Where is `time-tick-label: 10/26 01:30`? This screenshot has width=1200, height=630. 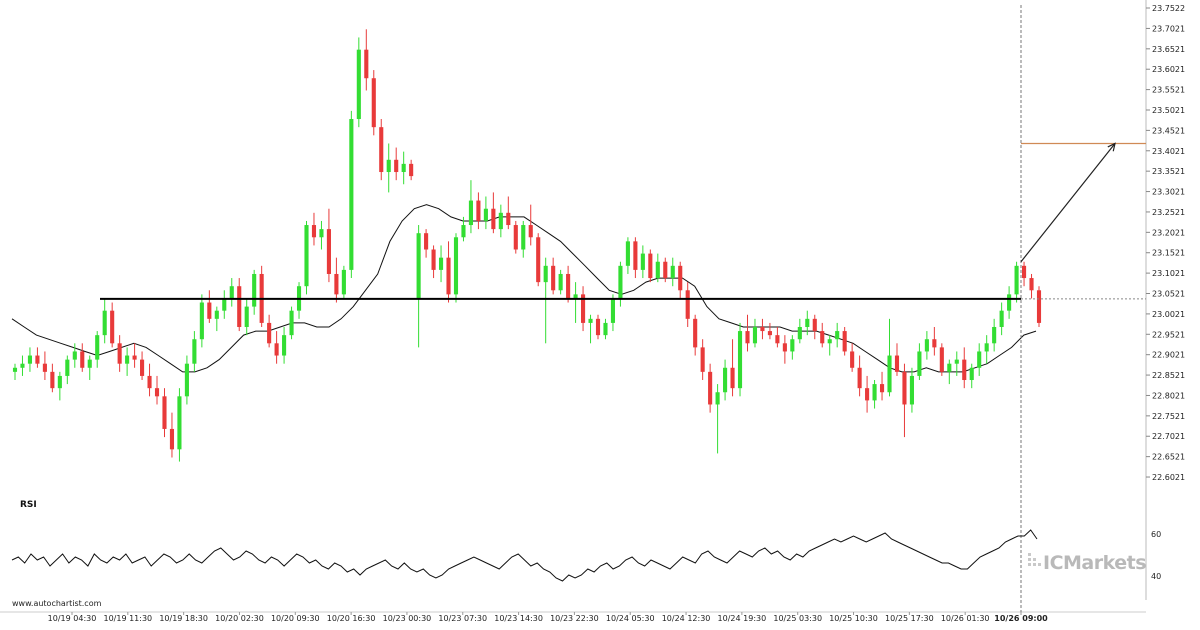
time-tick-label: 10/26 01:30 is located at coordinates (965, 618).